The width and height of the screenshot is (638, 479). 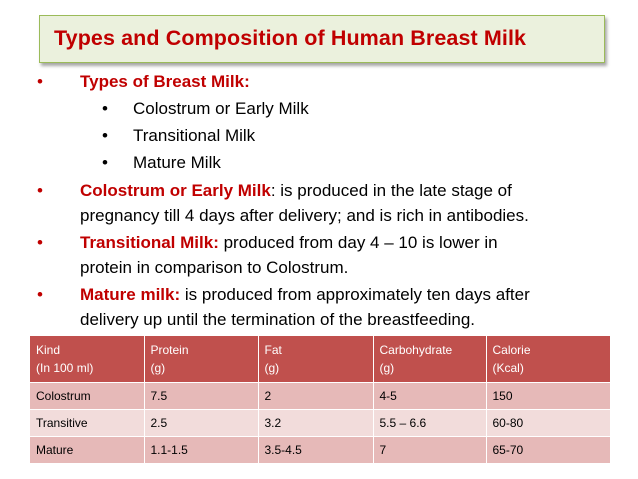 I want to click on table-cell: 5.5 – 6.6, so click(x=430, y=423).